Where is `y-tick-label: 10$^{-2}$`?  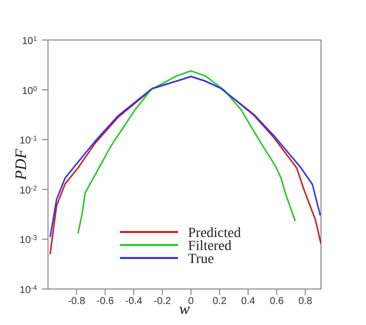
y-tick-label: 10$^{-2}$ is located at coordinates (29, 190).